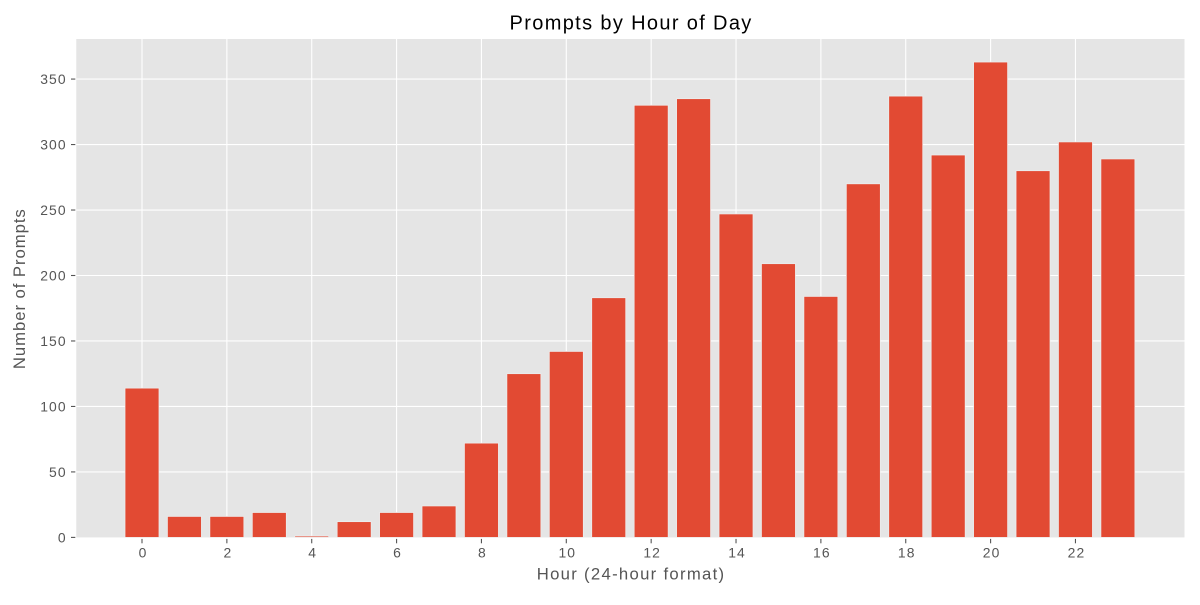 The image size is (1200, 605). What do you see at coordinates (822, 553) in the screenshot?
I see `svg-text: 16` at bounding box center [822, 553].